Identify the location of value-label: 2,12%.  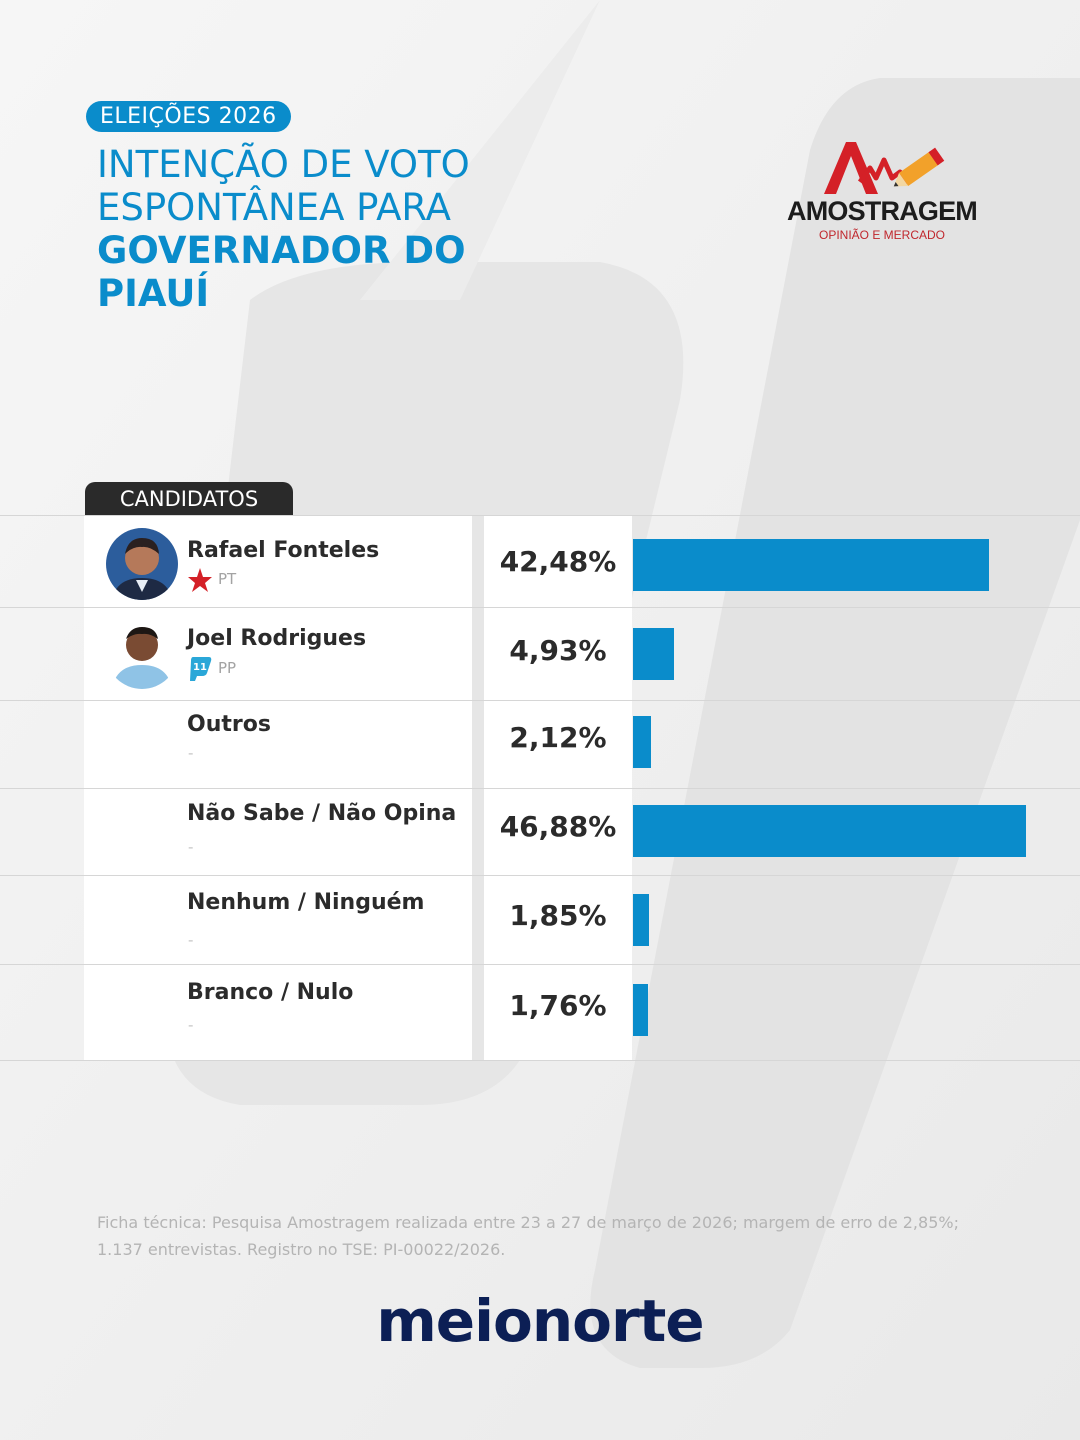
(558, 737).